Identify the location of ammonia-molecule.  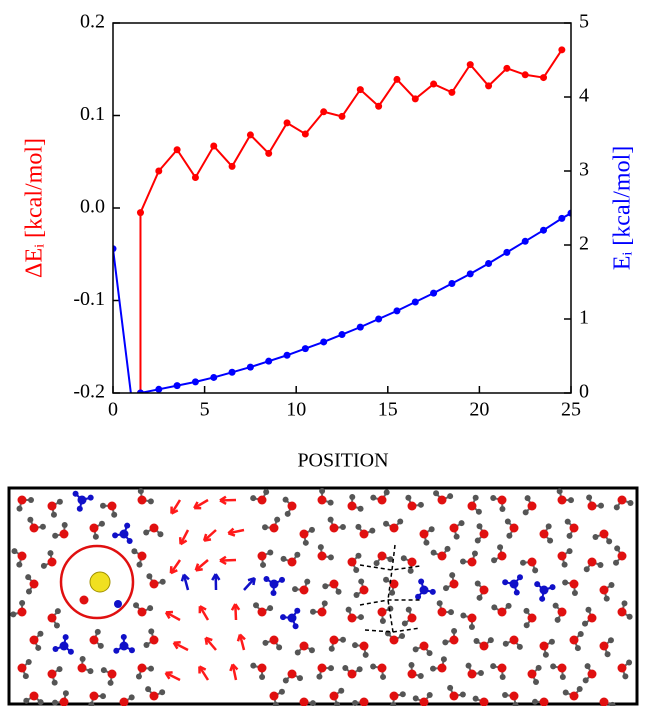
(274, 586).